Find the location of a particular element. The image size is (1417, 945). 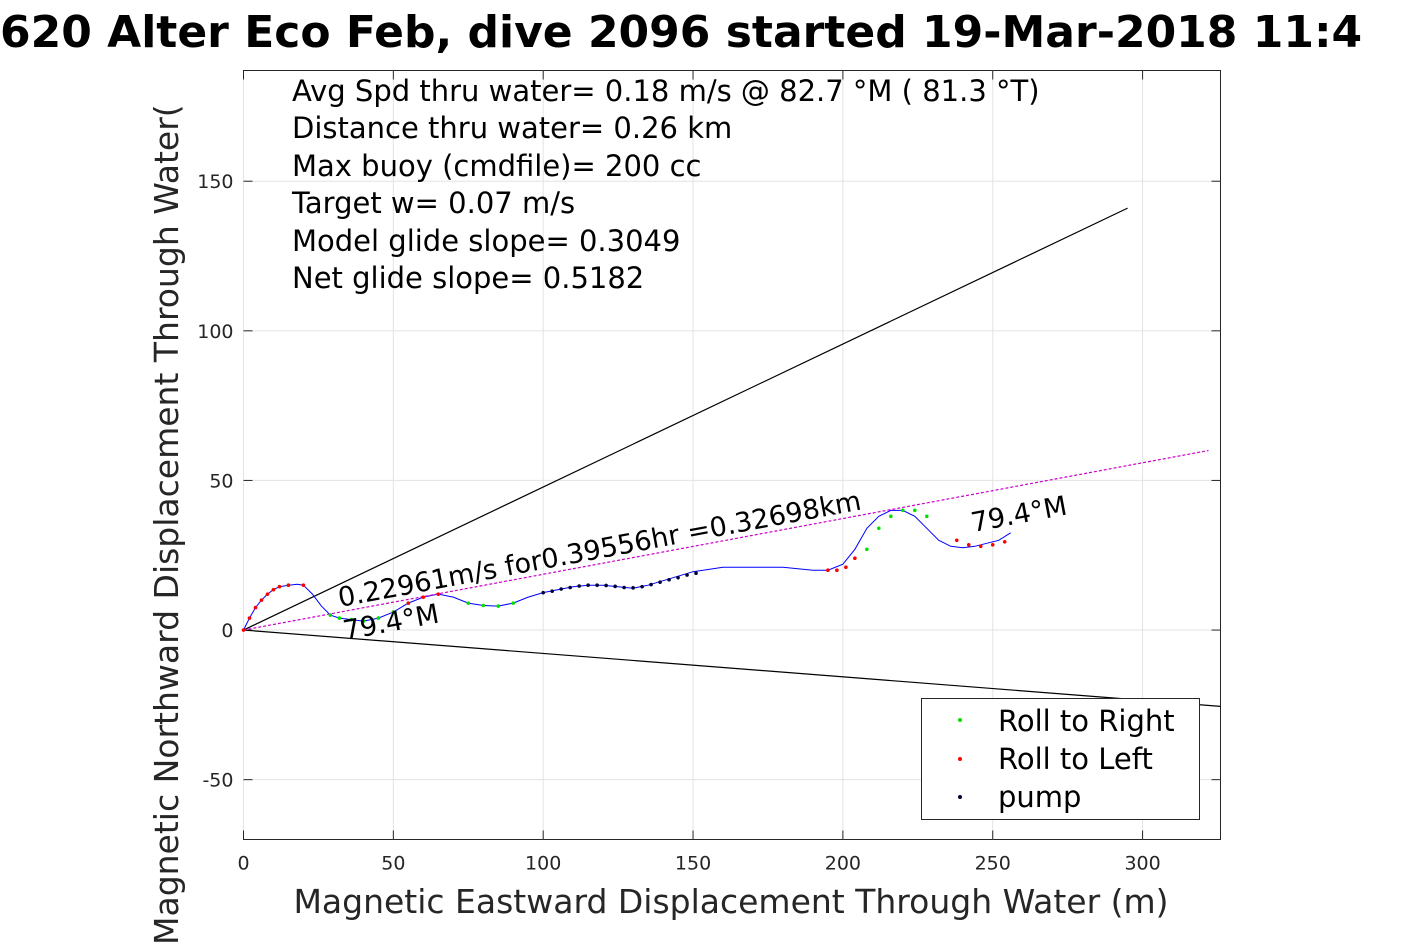

y-tick-label: 100 is located at coordinates (215, 332).